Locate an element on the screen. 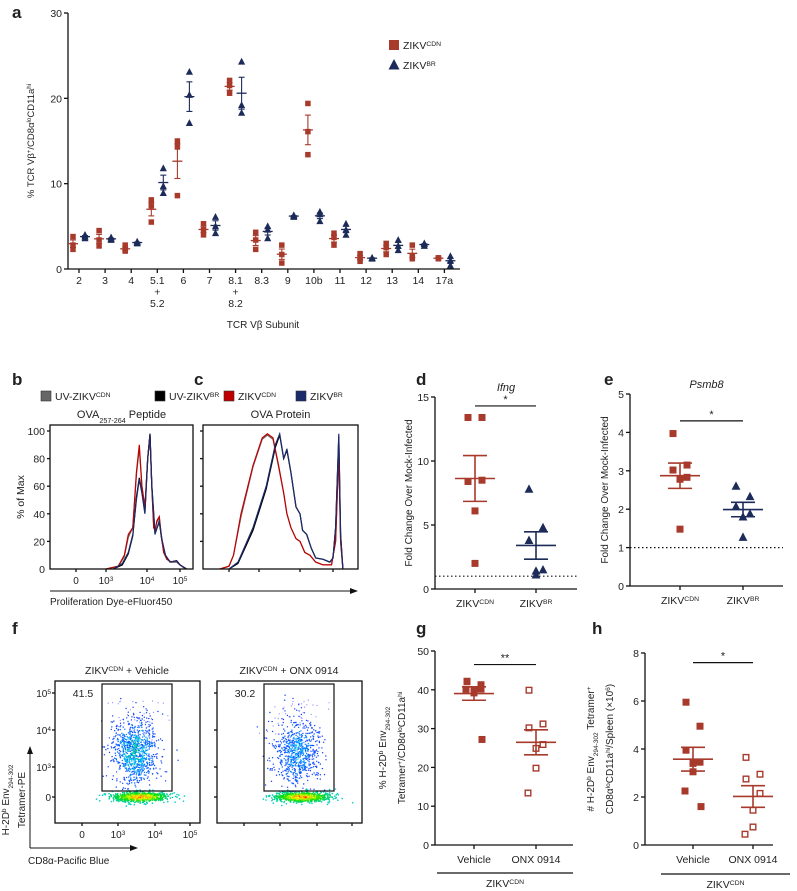 This screenshot has width=797, height=891. y-tick-label: 80 is located at coordinates (39, 460).